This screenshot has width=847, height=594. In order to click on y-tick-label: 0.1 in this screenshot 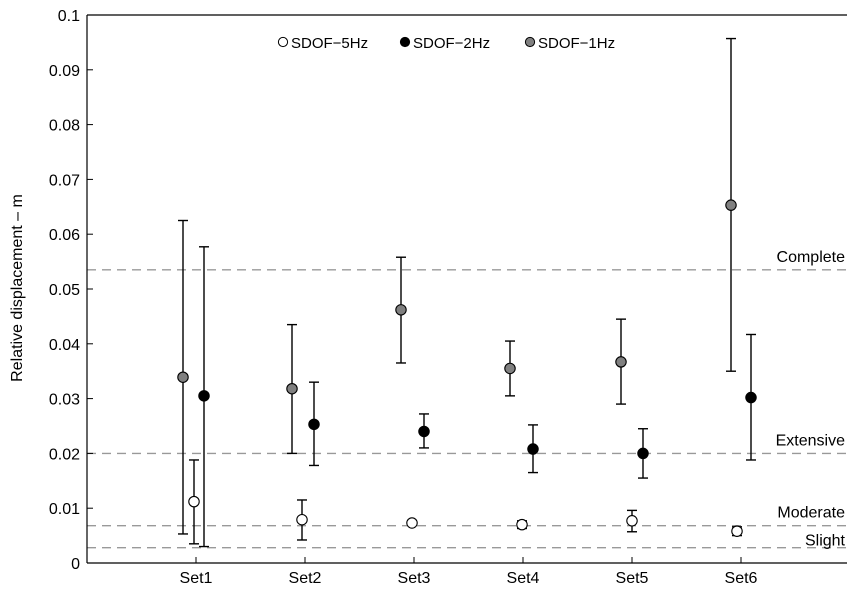, I will do `click(69, 16)`.